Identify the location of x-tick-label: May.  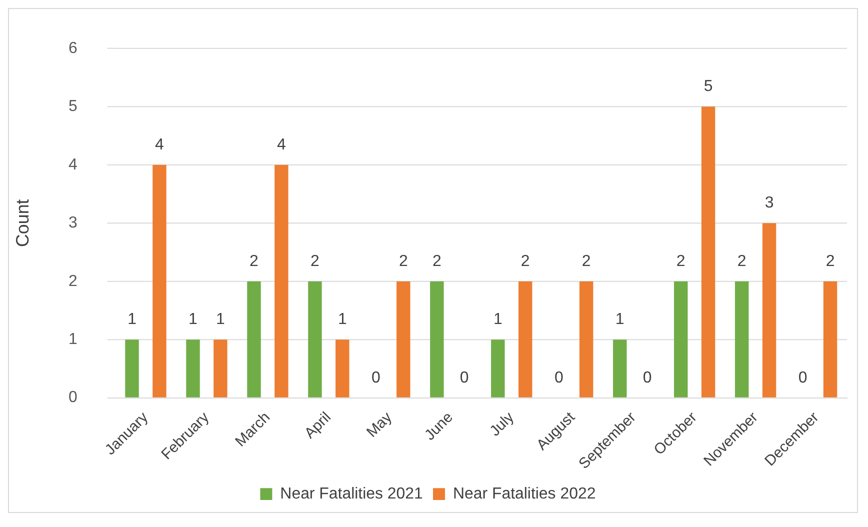
(379, 424).